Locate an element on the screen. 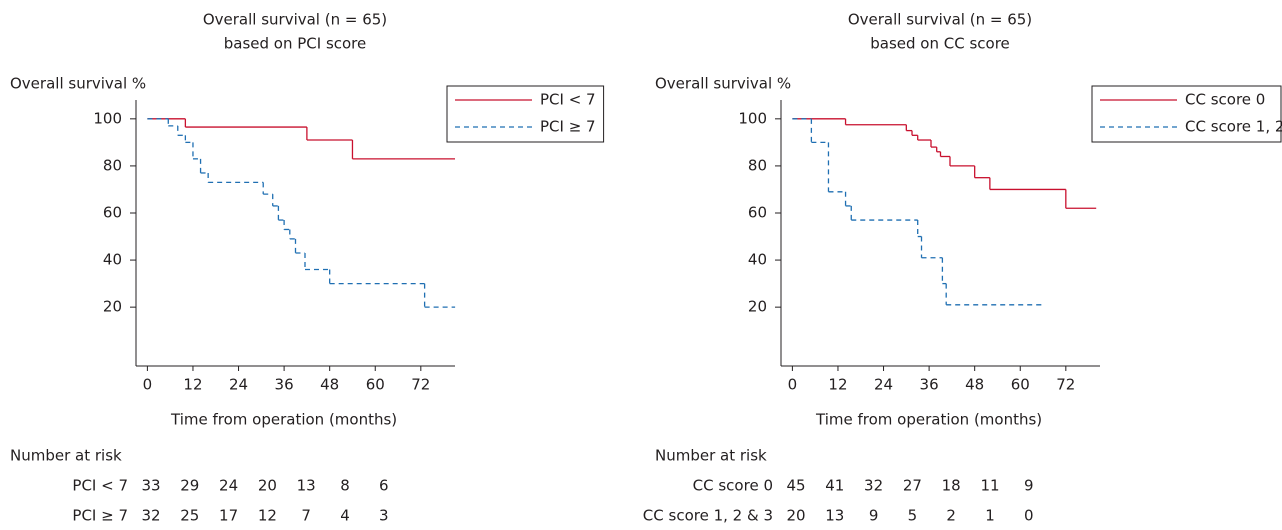 Image resolution: width=1282 pixels, height=530 pixels. risk-value: 41 is located at coordinates (834, 486).